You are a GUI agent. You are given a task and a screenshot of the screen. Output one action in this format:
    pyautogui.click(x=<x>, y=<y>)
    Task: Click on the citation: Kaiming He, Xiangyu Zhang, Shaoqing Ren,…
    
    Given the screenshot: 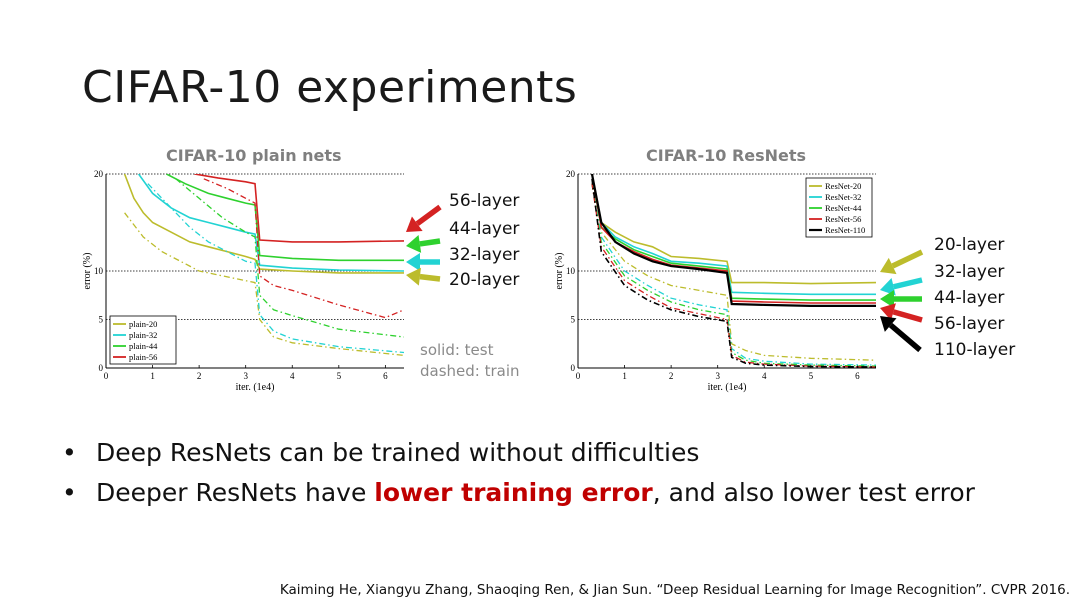 What is the action you would take?
    pyautogui.click(x=674, y=590)
    